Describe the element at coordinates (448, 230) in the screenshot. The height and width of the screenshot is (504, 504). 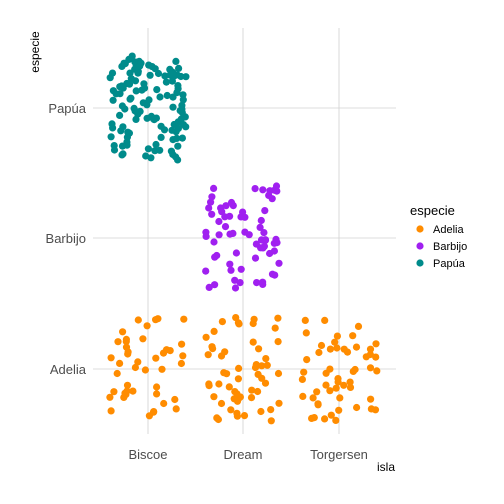
I see `legend-label: Adelia` at that location.